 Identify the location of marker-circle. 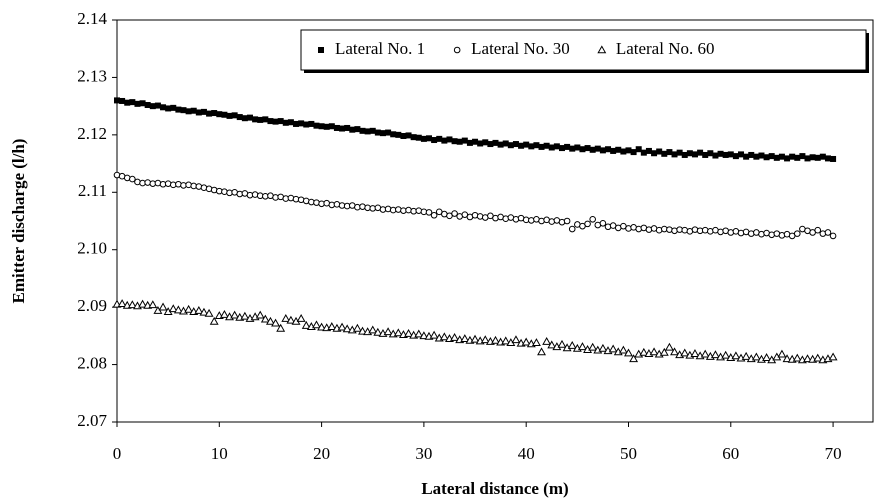
(132, 179).